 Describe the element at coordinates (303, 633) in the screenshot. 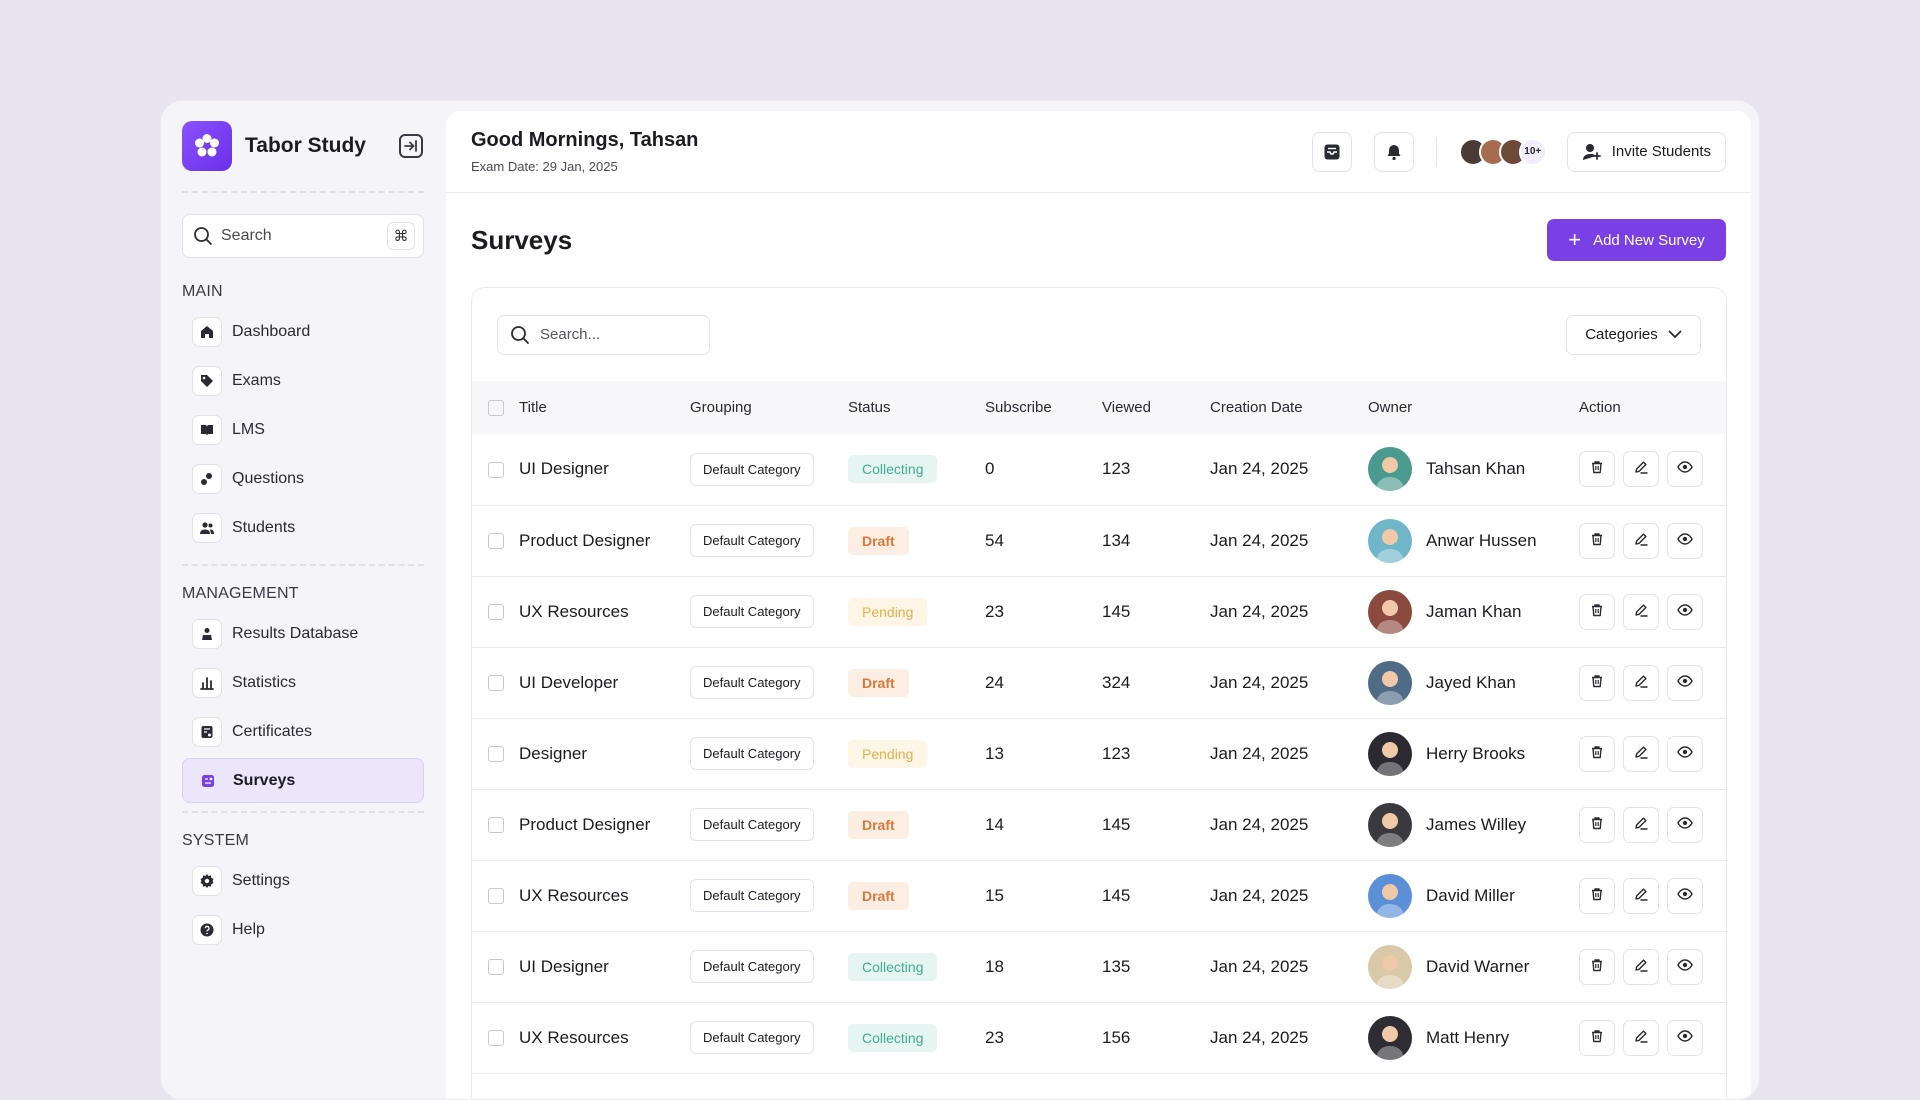

I see `sidebar-item-results-database: Results Database` at that location.